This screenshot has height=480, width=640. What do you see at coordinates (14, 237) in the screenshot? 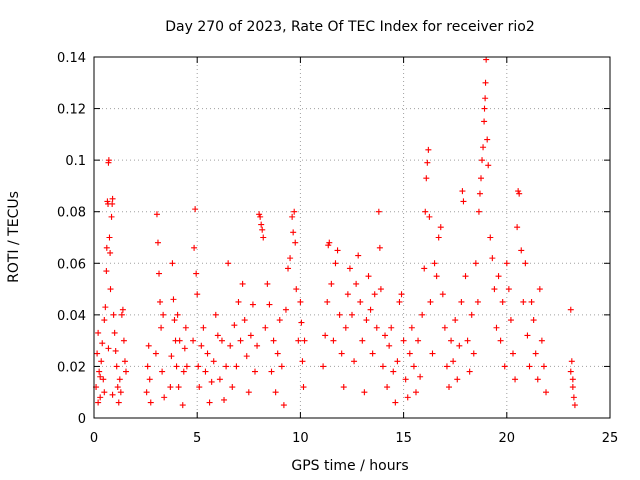
I see `y-axis-label: ROTI / TECUs` at bounding box center [14, 237].